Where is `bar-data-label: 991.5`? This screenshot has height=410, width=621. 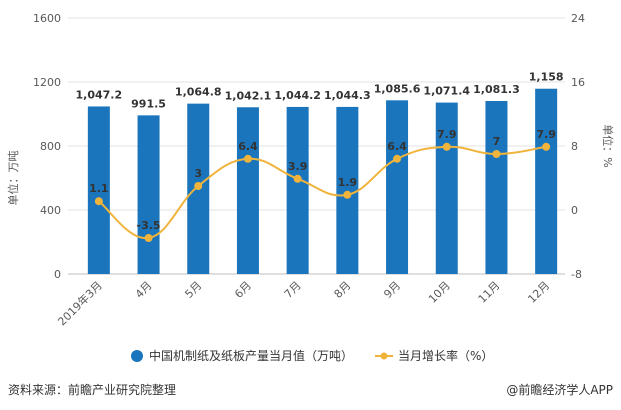 bar-data-label: 991.5 is located at coordinates (148, 103).